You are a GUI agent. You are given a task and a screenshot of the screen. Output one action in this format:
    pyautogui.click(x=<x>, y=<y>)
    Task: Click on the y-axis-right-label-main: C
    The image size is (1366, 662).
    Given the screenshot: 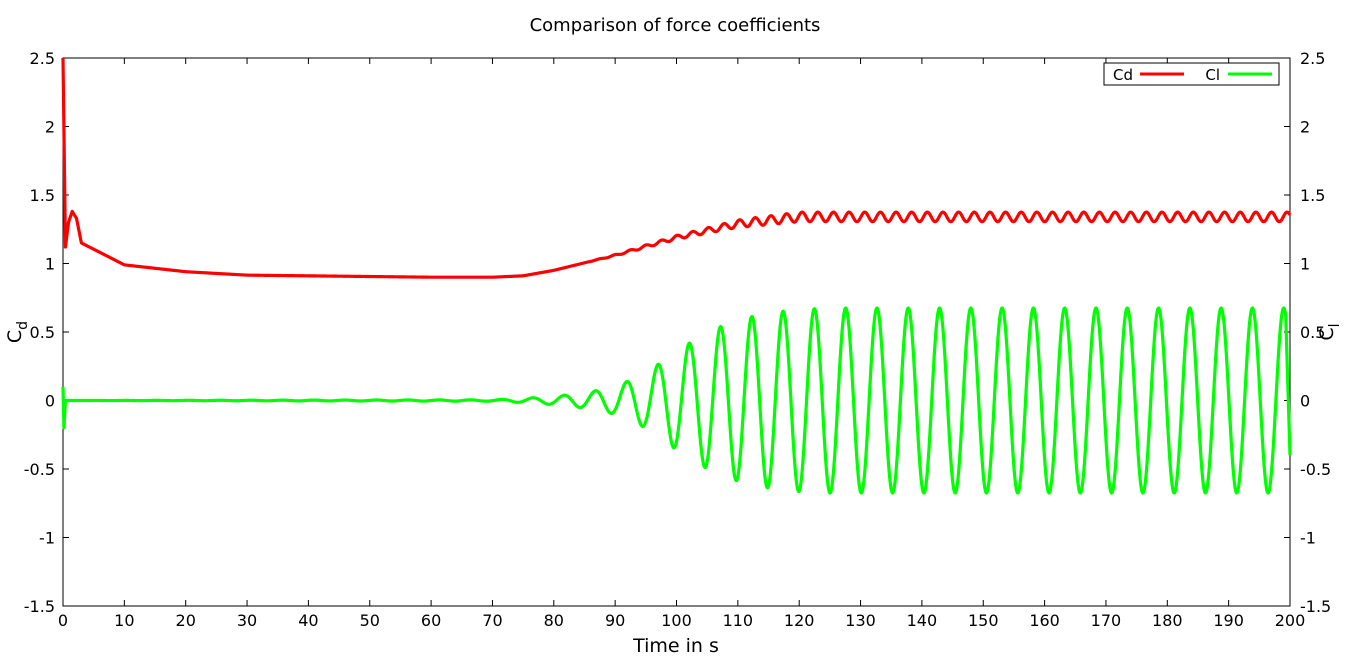 What is the action you would take?
    pyautogui.click(x=1327, y=333)
    